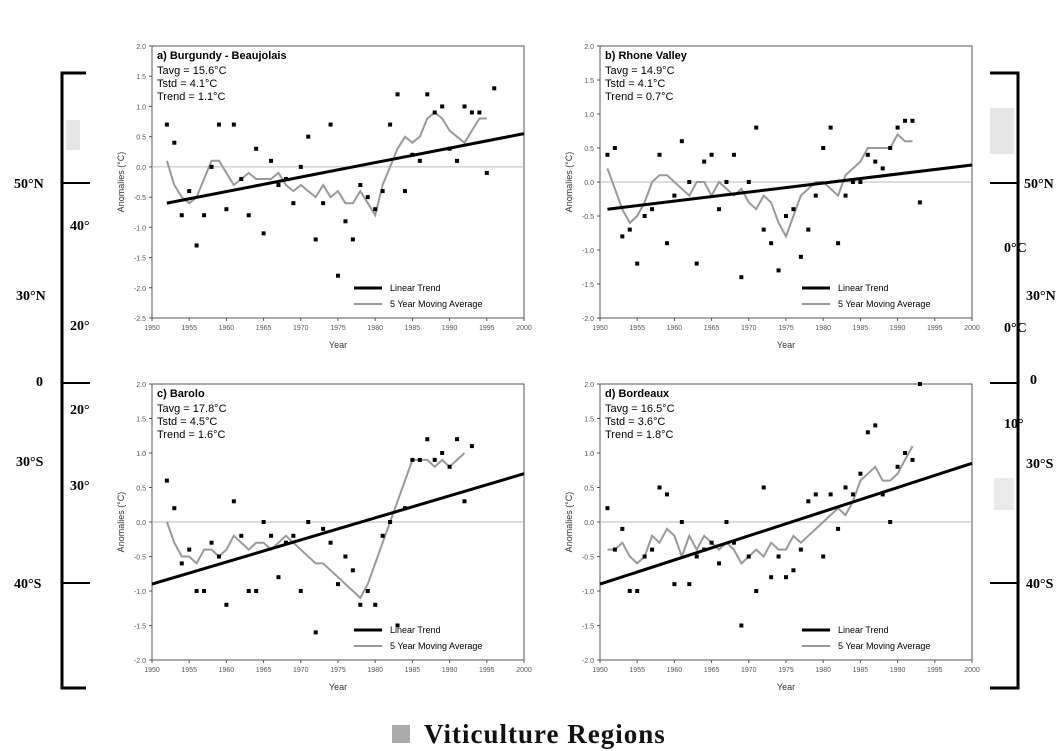 The width and height of the screenshot is (1063, 751). I want to click on panel-title: b) Rhone Valley, so click(646, 56).